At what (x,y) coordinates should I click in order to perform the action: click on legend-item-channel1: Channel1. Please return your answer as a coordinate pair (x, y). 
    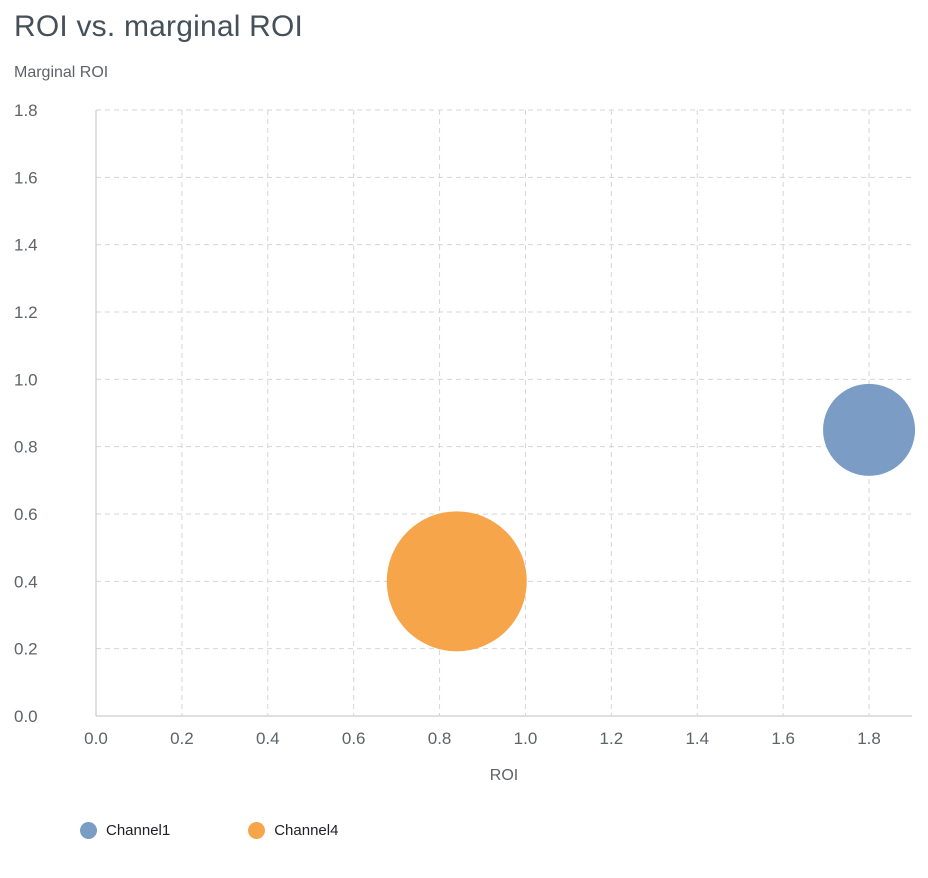
    Looking at the image, I should click on (125, 830).